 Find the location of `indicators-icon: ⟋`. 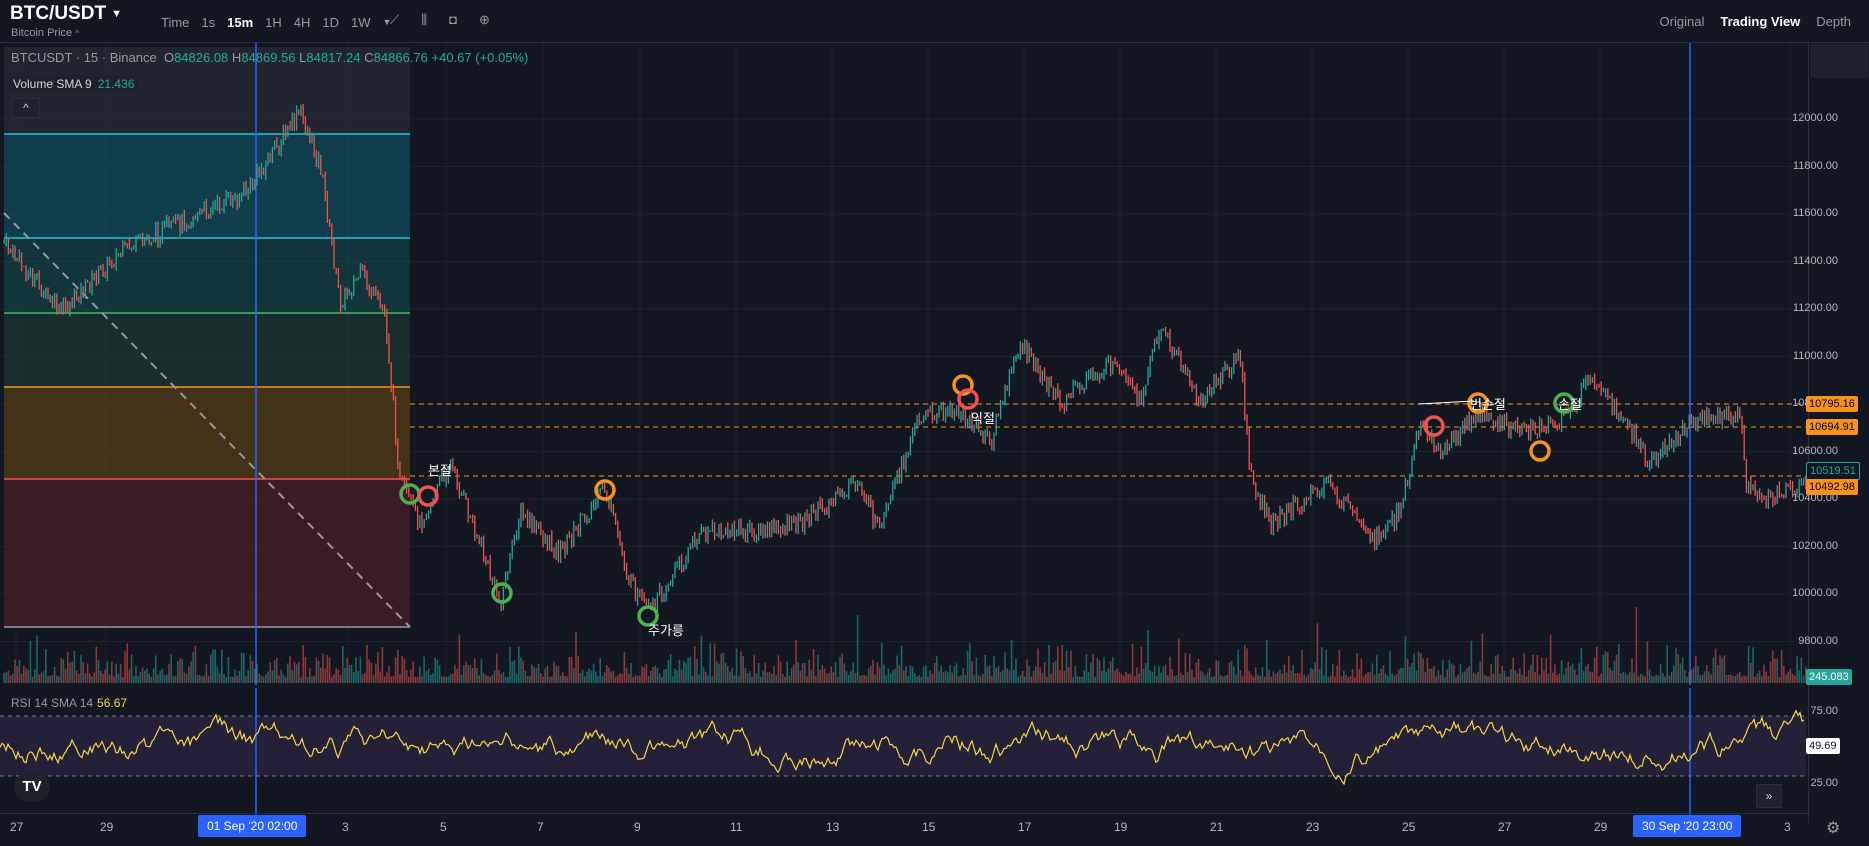

indicators-icon: ⟋ is located at coordinates (395, 19).